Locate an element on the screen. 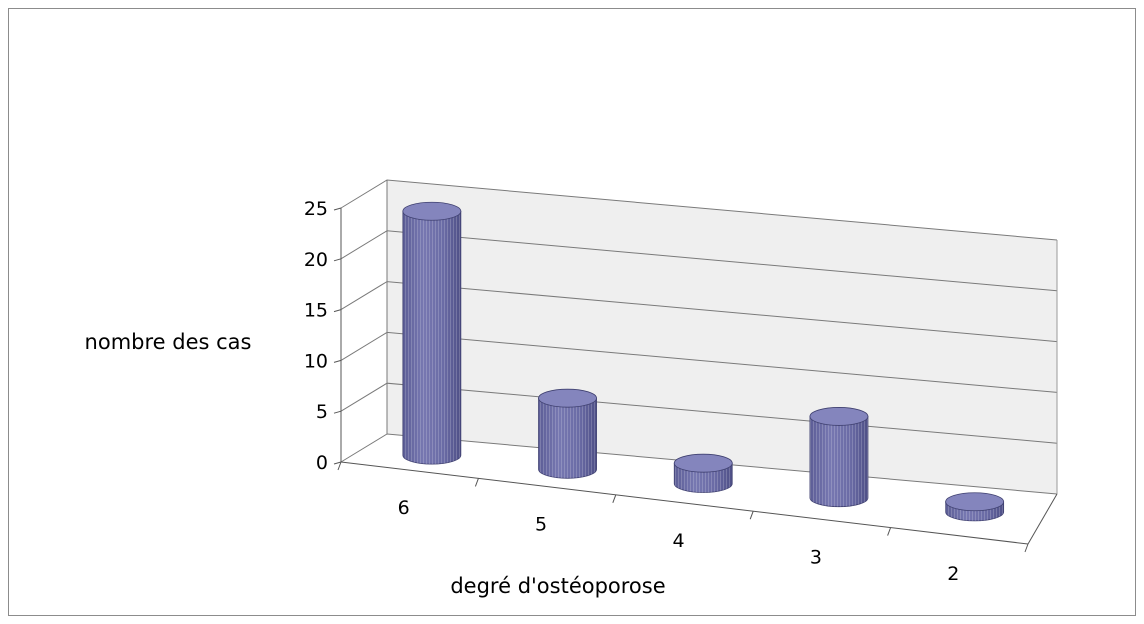  x-tick-label-4: 4 is located at coordinates (678, 541).